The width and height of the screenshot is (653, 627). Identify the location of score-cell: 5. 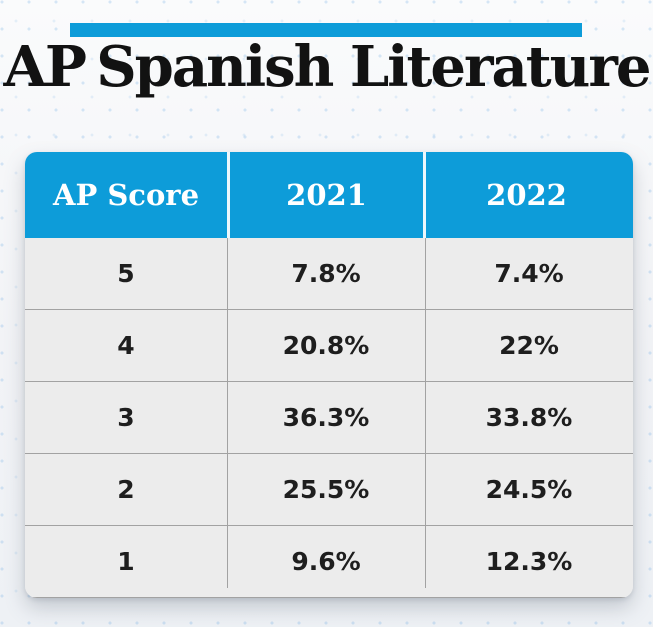
(126, 273).